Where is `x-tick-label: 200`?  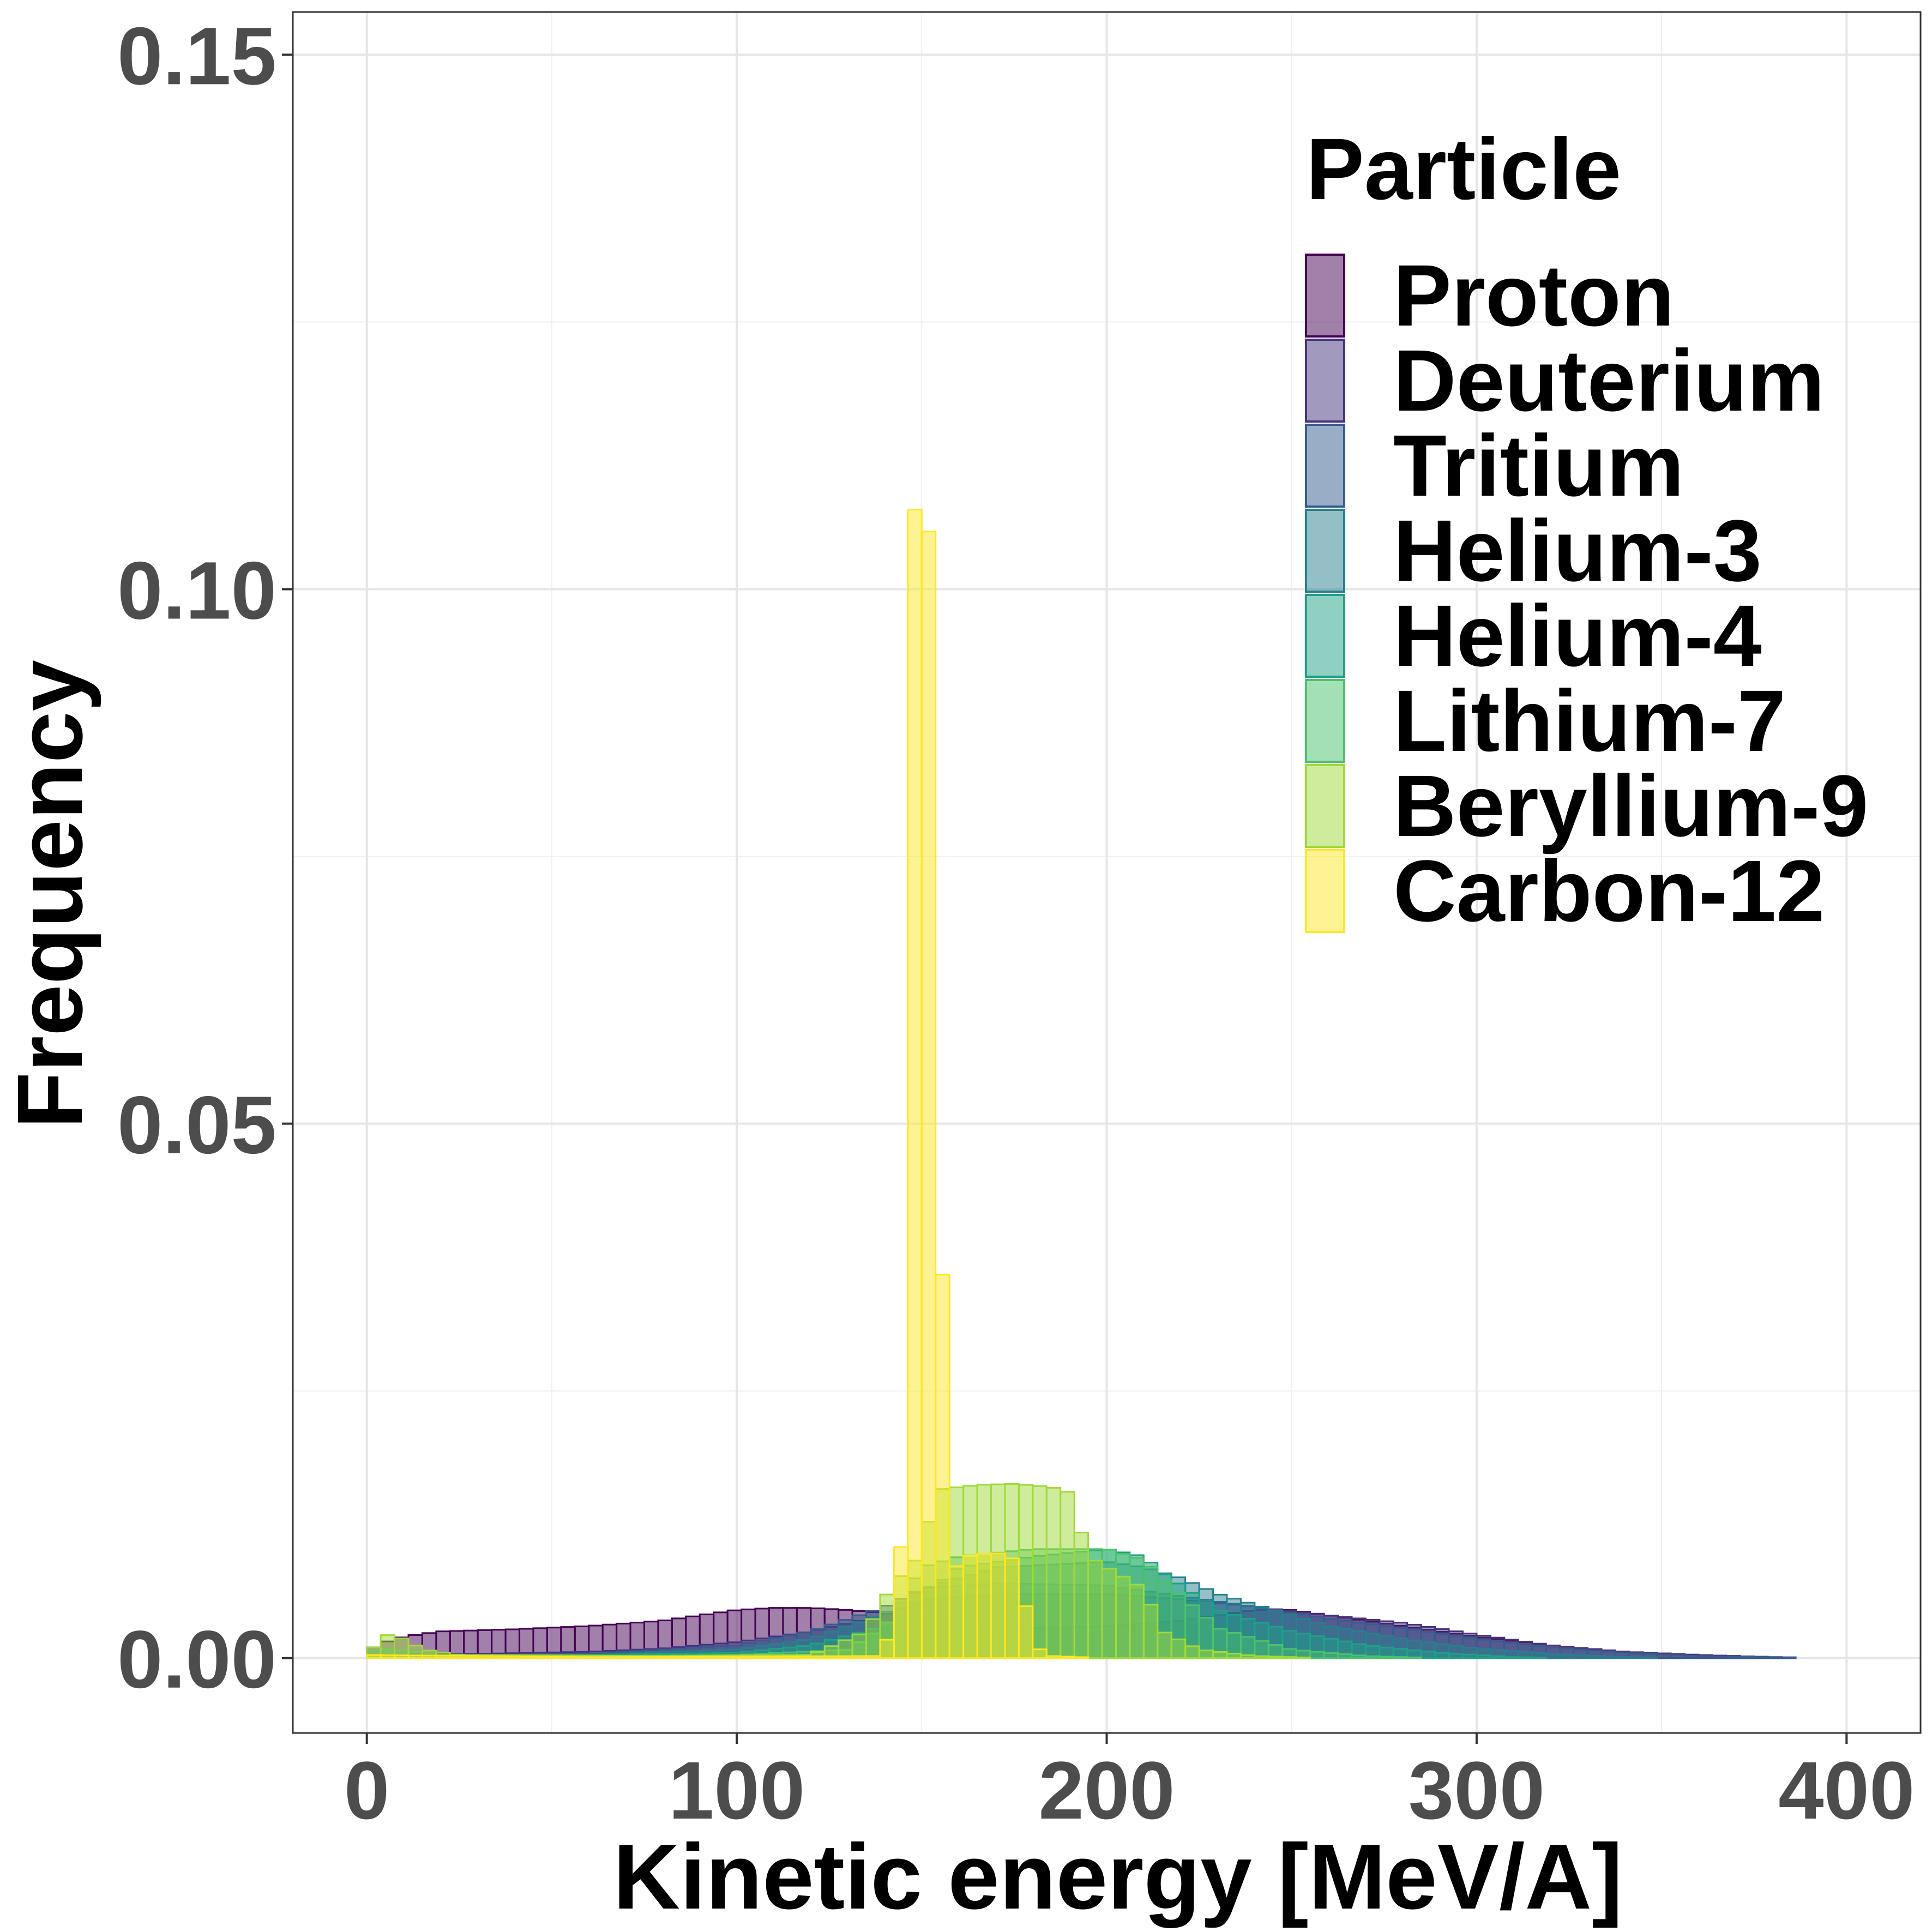
x-tick-label: 200 is located at coordinates (1106, 1790).